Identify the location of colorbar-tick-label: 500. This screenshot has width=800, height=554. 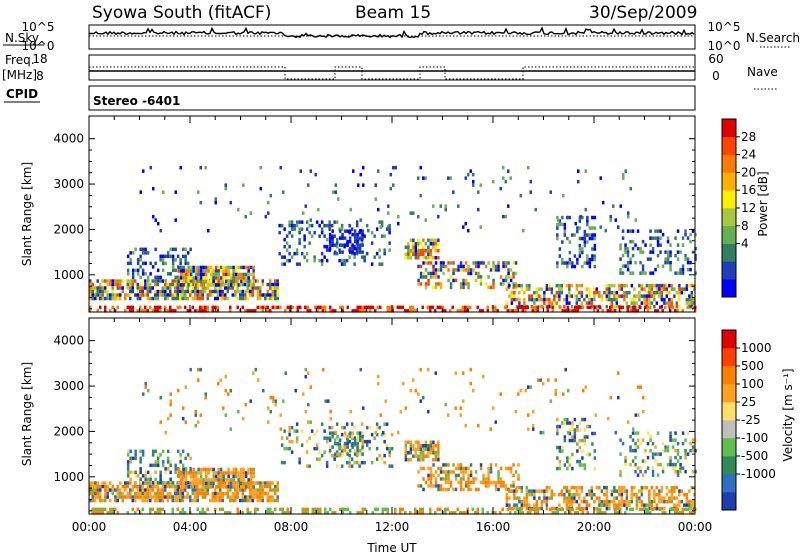
(752, 366).